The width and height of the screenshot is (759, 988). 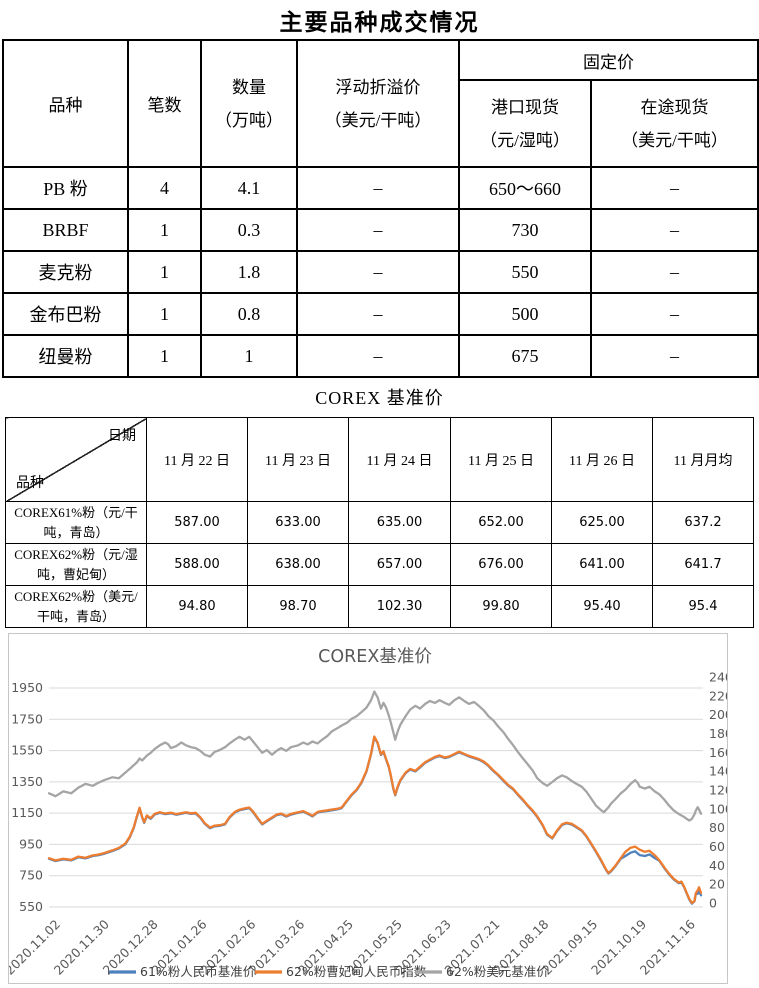 I want to click on cell: PB 粉, so click(x=65, y=188).